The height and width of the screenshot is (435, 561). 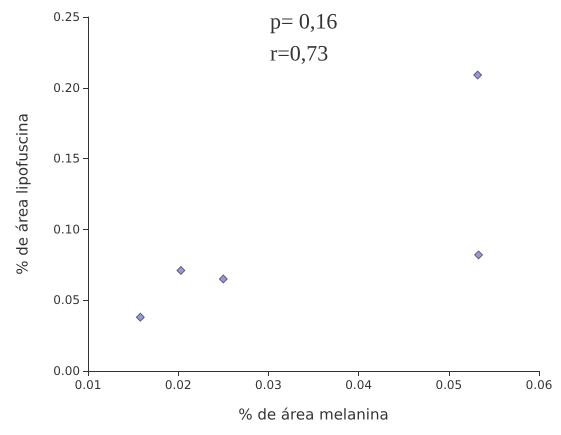 What do you see at coordinates (66, 87) in the screenshot?
I see `y-tick-label: 0.20` at bounding box center [66, 87].